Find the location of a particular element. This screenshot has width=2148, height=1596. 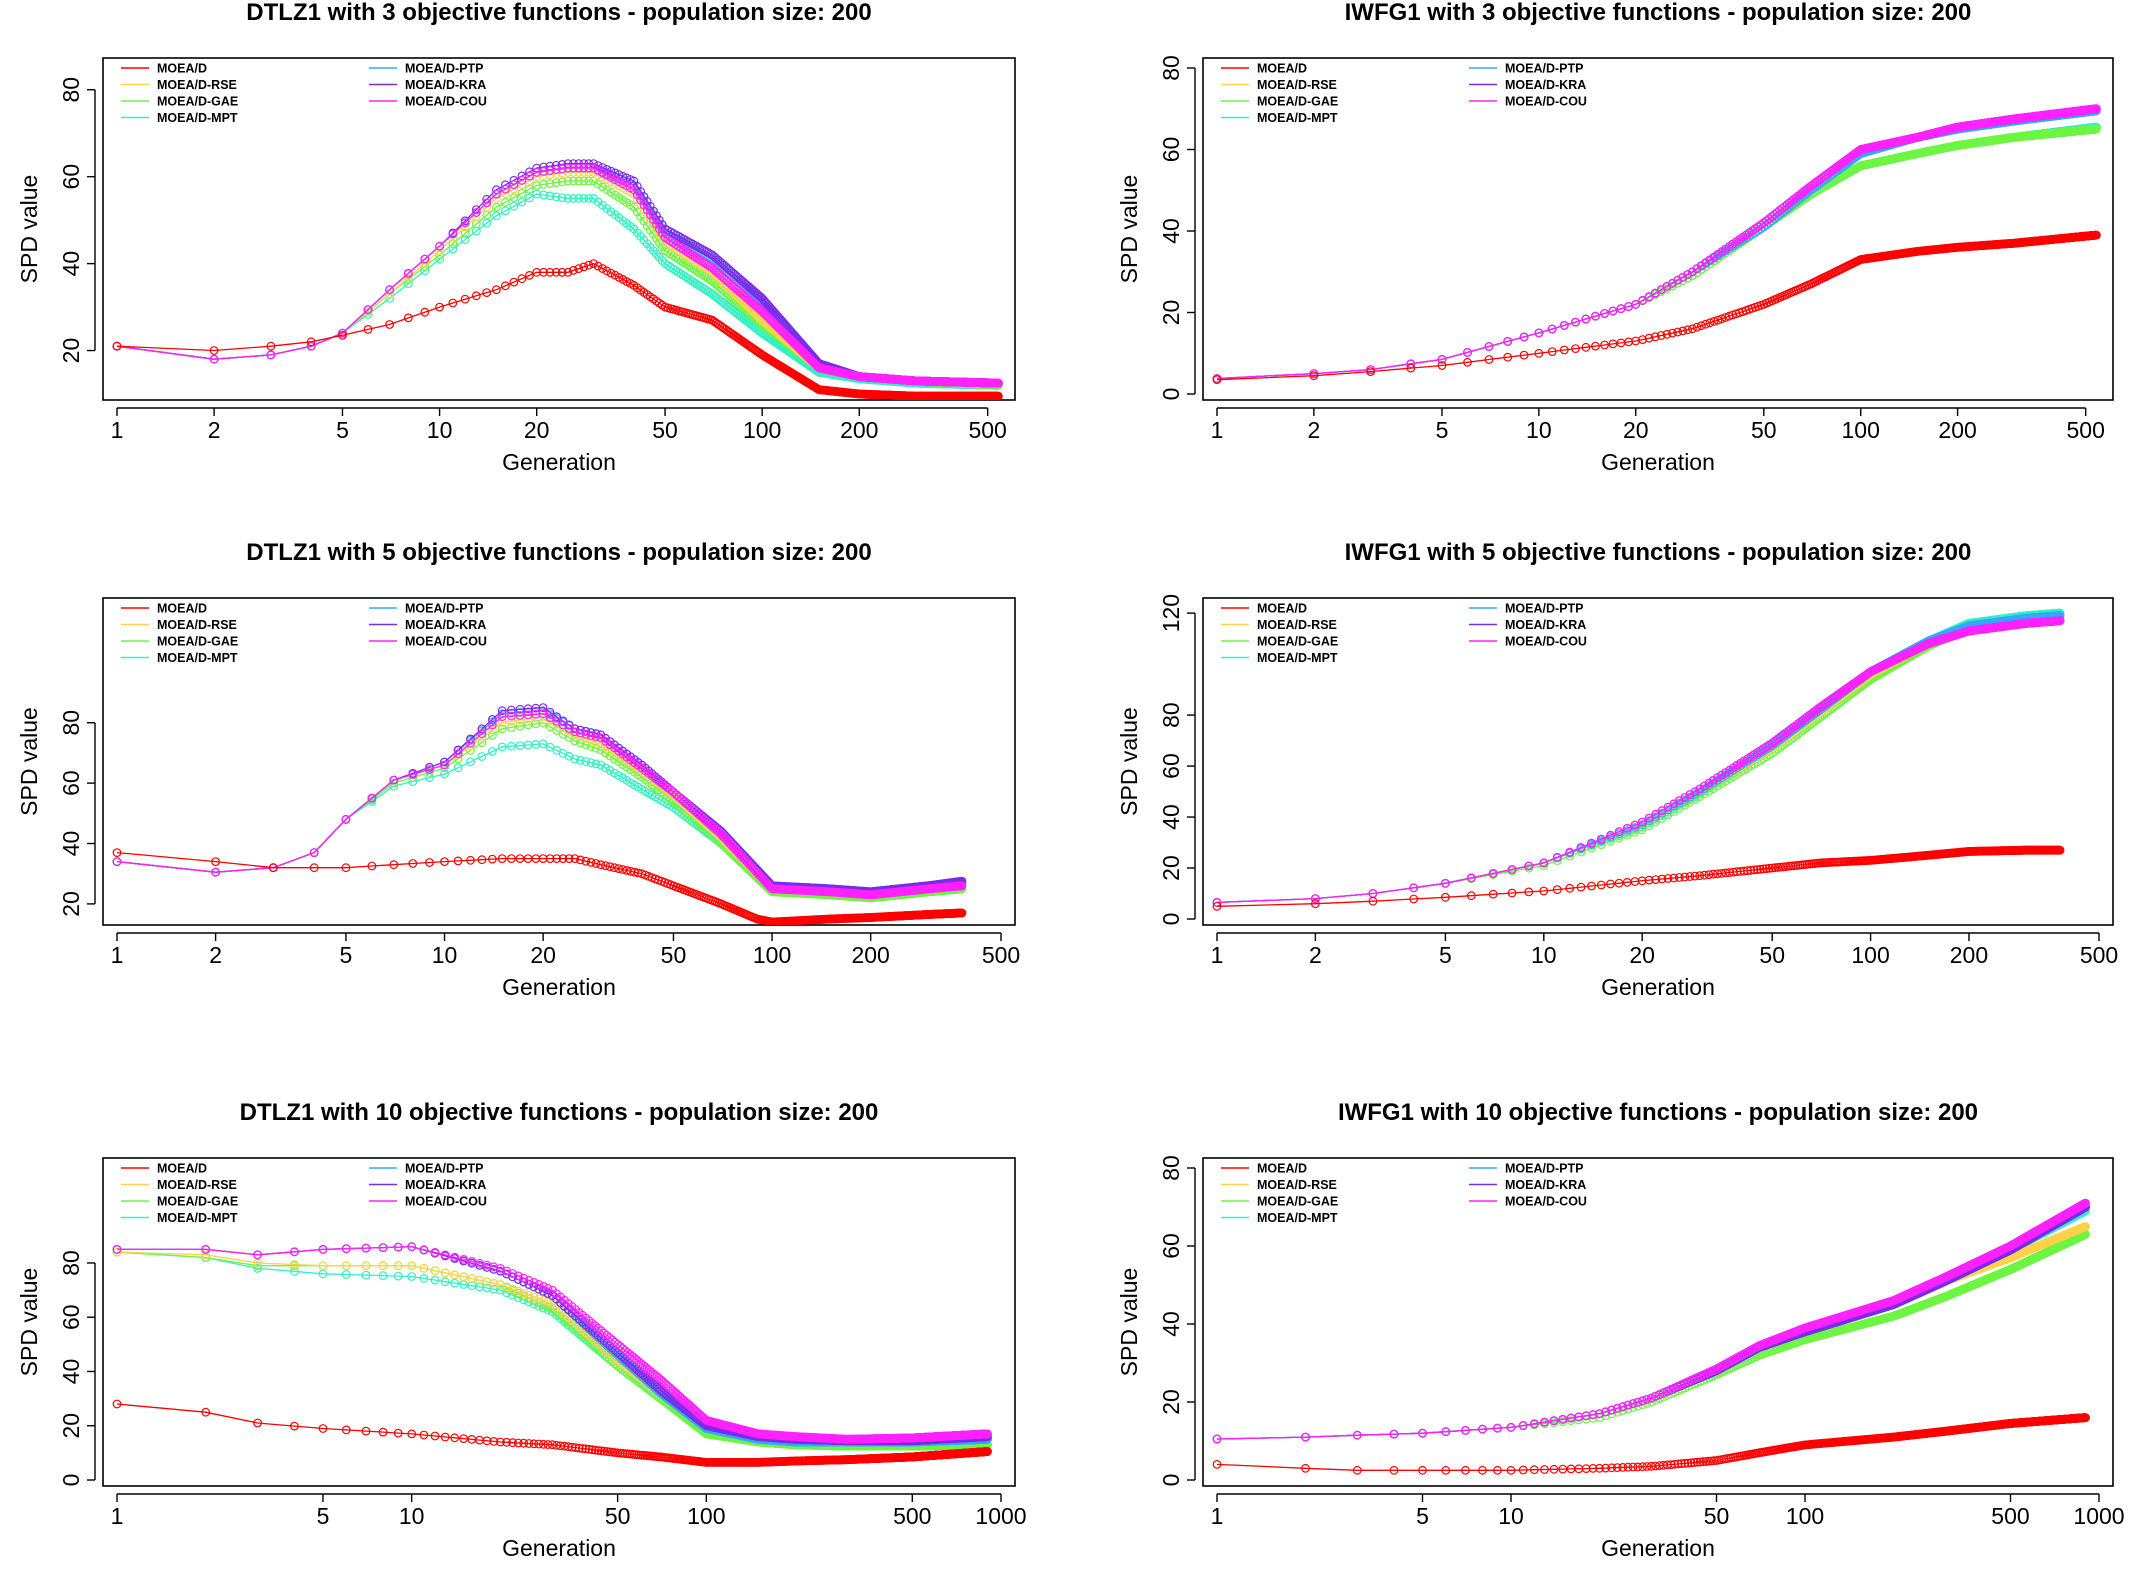

legend-label: MOEA/D is located at coordinates (182, 69).